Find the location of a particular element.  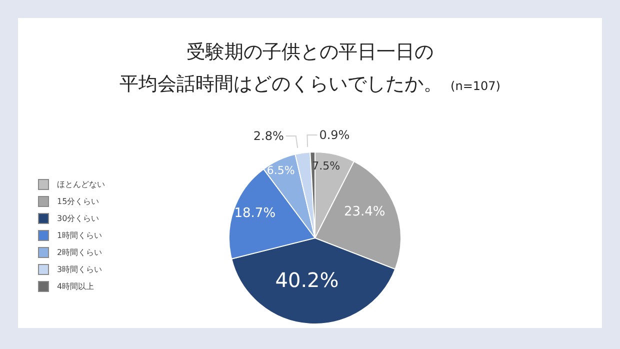

legend-label: 30分くらい is located at coordinates (78, 218).